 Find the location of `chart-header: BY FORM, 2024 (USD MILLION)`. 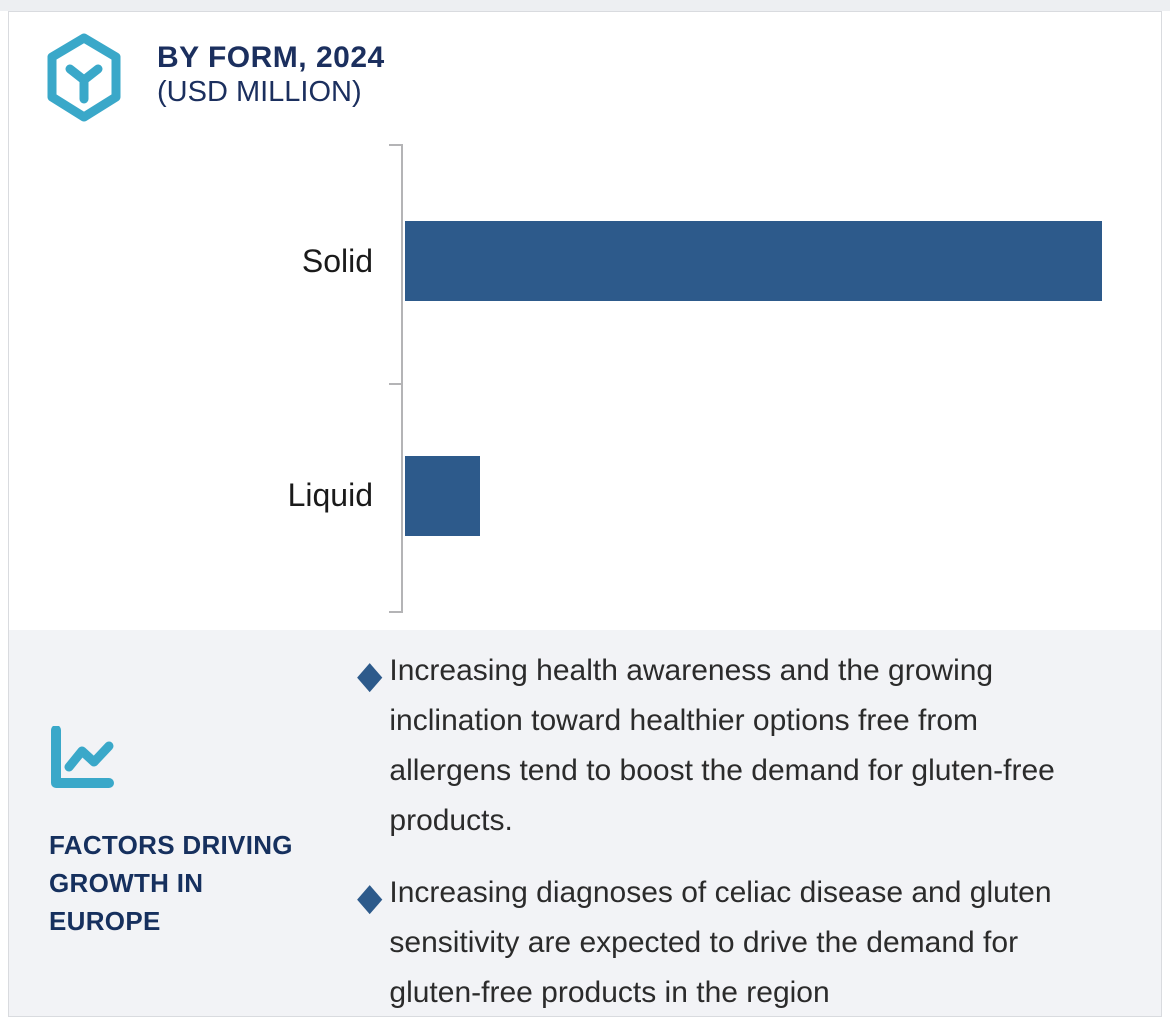

chart-header: BY FORM, 2024 (USD MILLION) is located at coordinates (216, 77).